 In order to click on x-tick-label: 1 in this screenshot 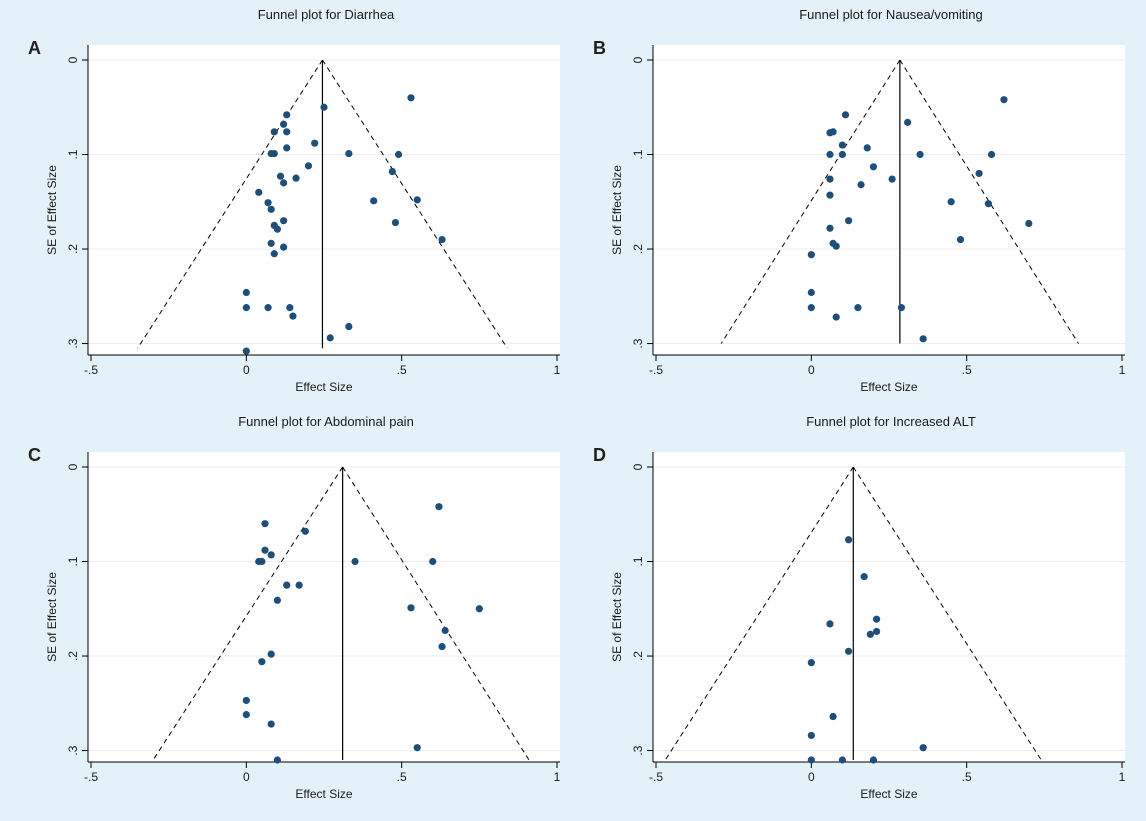, I will do `click(557, 370)`.